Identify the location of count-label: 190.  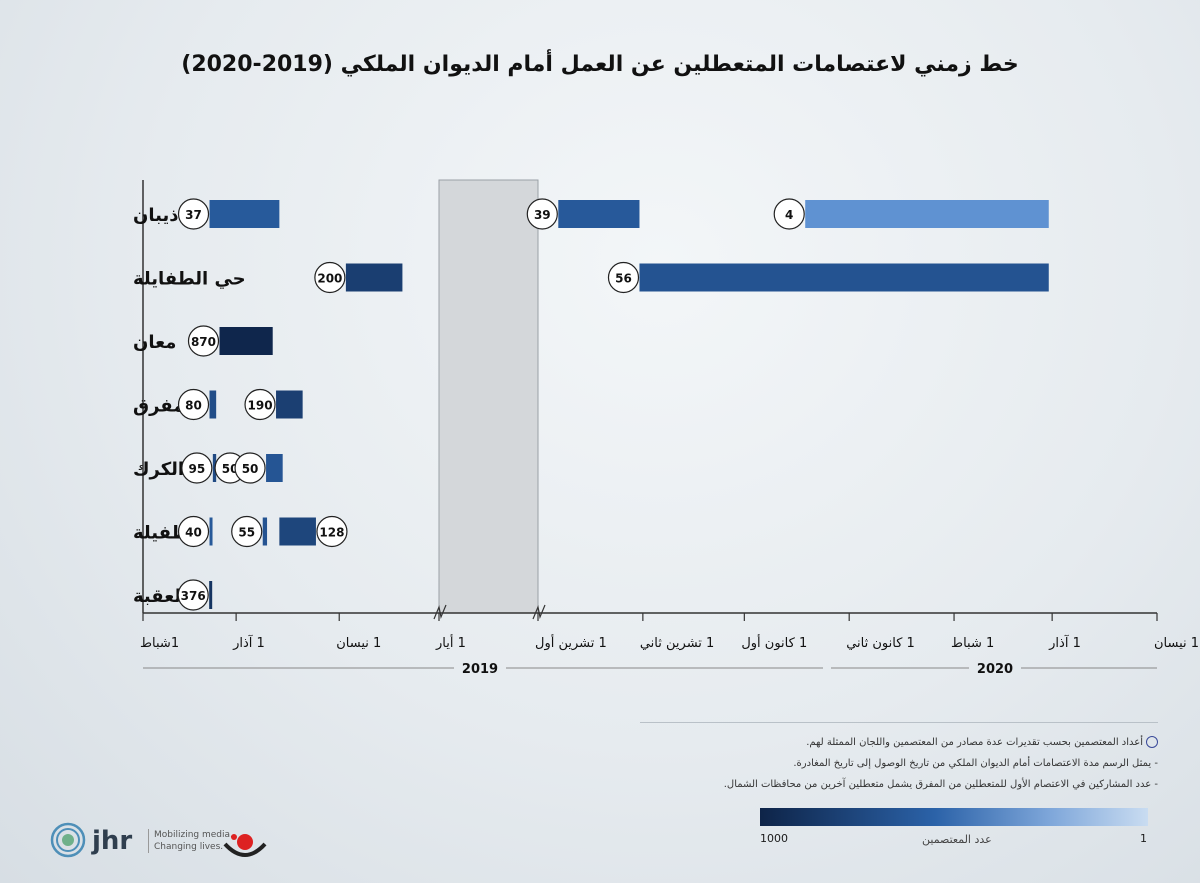
(260, 406).